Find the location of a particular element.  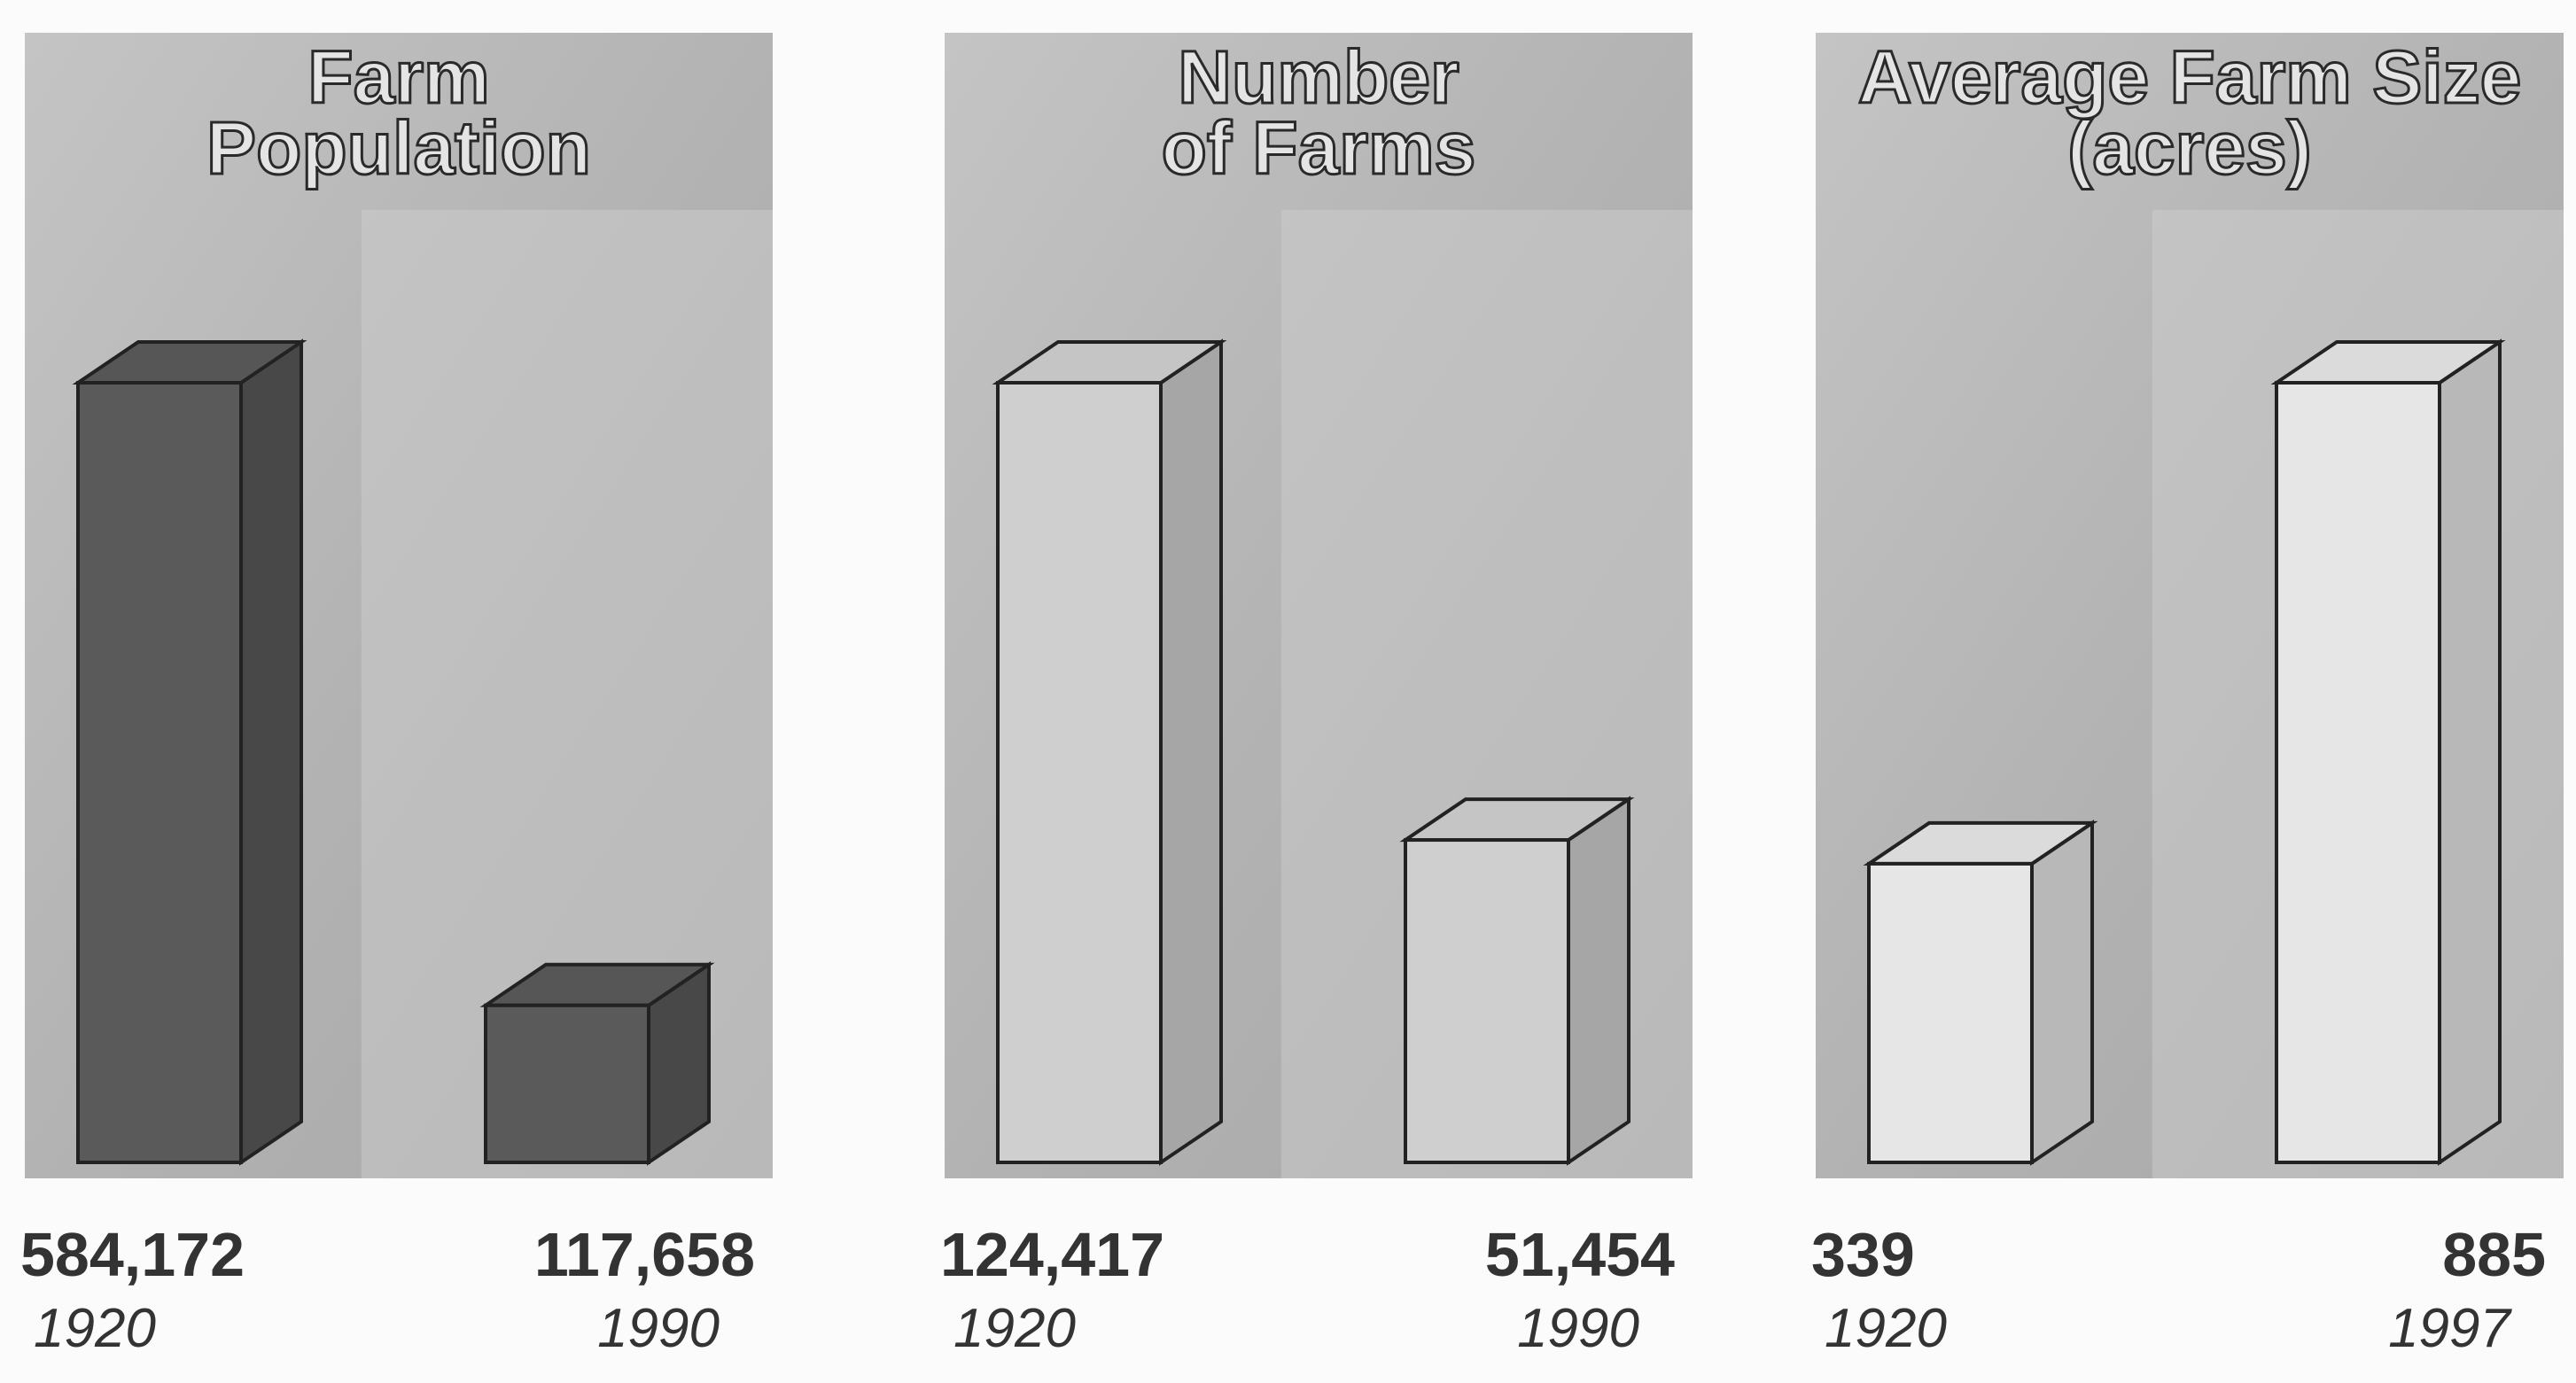

value-label: 584,172 is located at coordinates (132, 1255).